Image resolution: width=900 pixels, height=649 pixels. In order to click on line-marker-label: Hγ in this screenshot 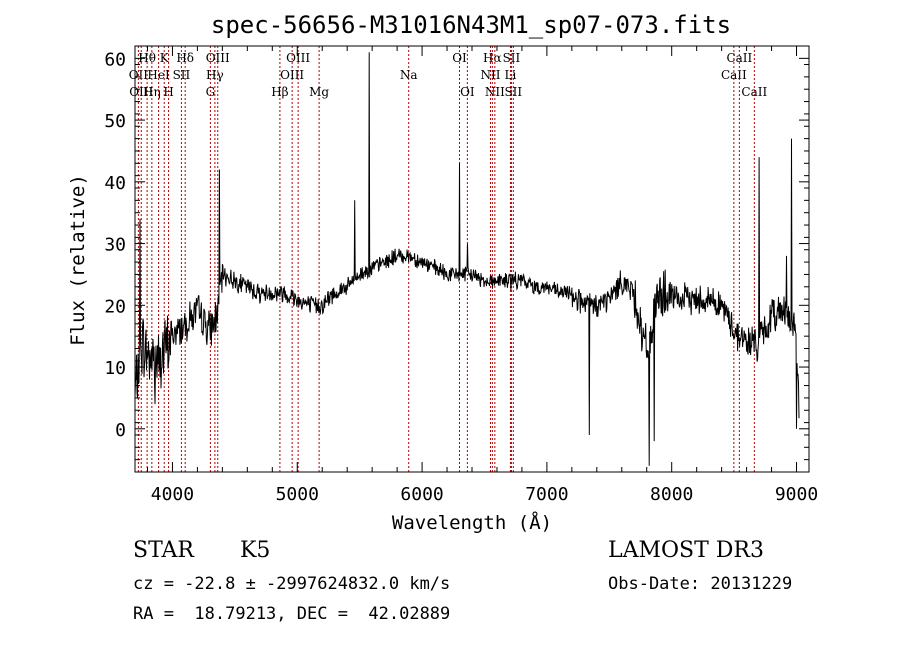, I will do `click(215, 75)`.